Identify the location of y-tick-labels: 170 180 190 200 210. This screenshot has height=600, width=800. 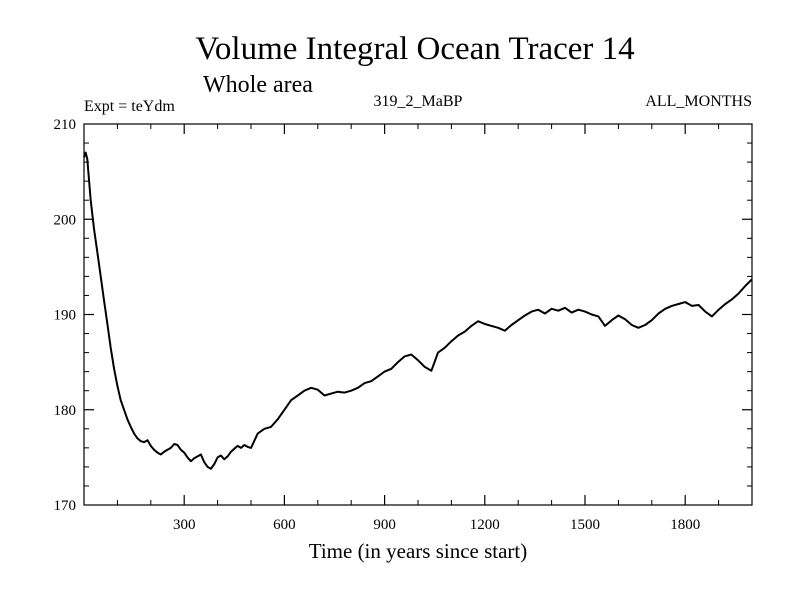
(65, 315).